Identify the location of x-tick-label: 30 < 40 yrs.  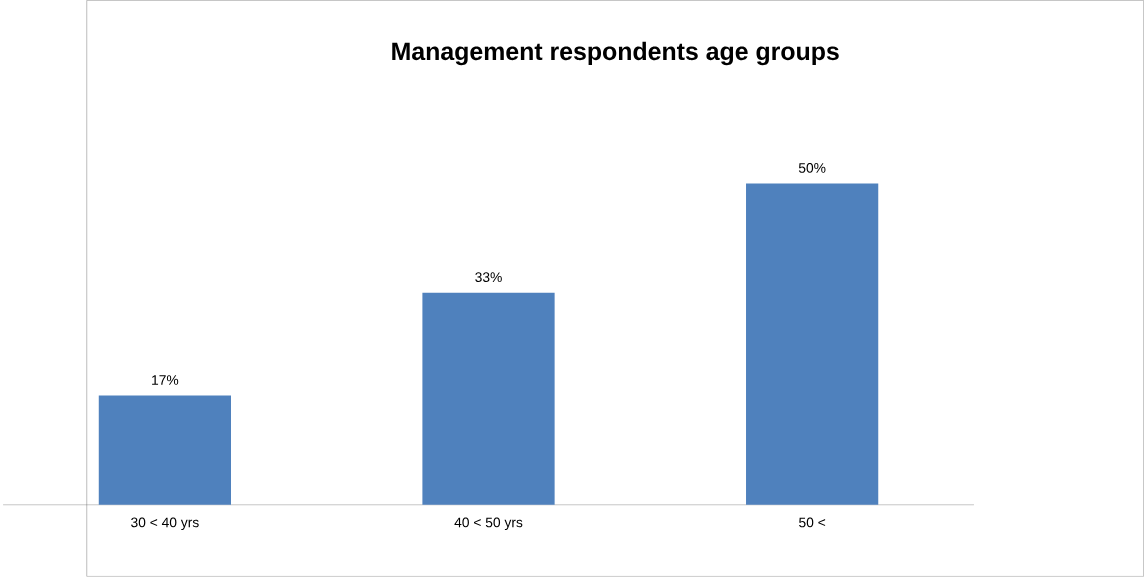
(165, 524).